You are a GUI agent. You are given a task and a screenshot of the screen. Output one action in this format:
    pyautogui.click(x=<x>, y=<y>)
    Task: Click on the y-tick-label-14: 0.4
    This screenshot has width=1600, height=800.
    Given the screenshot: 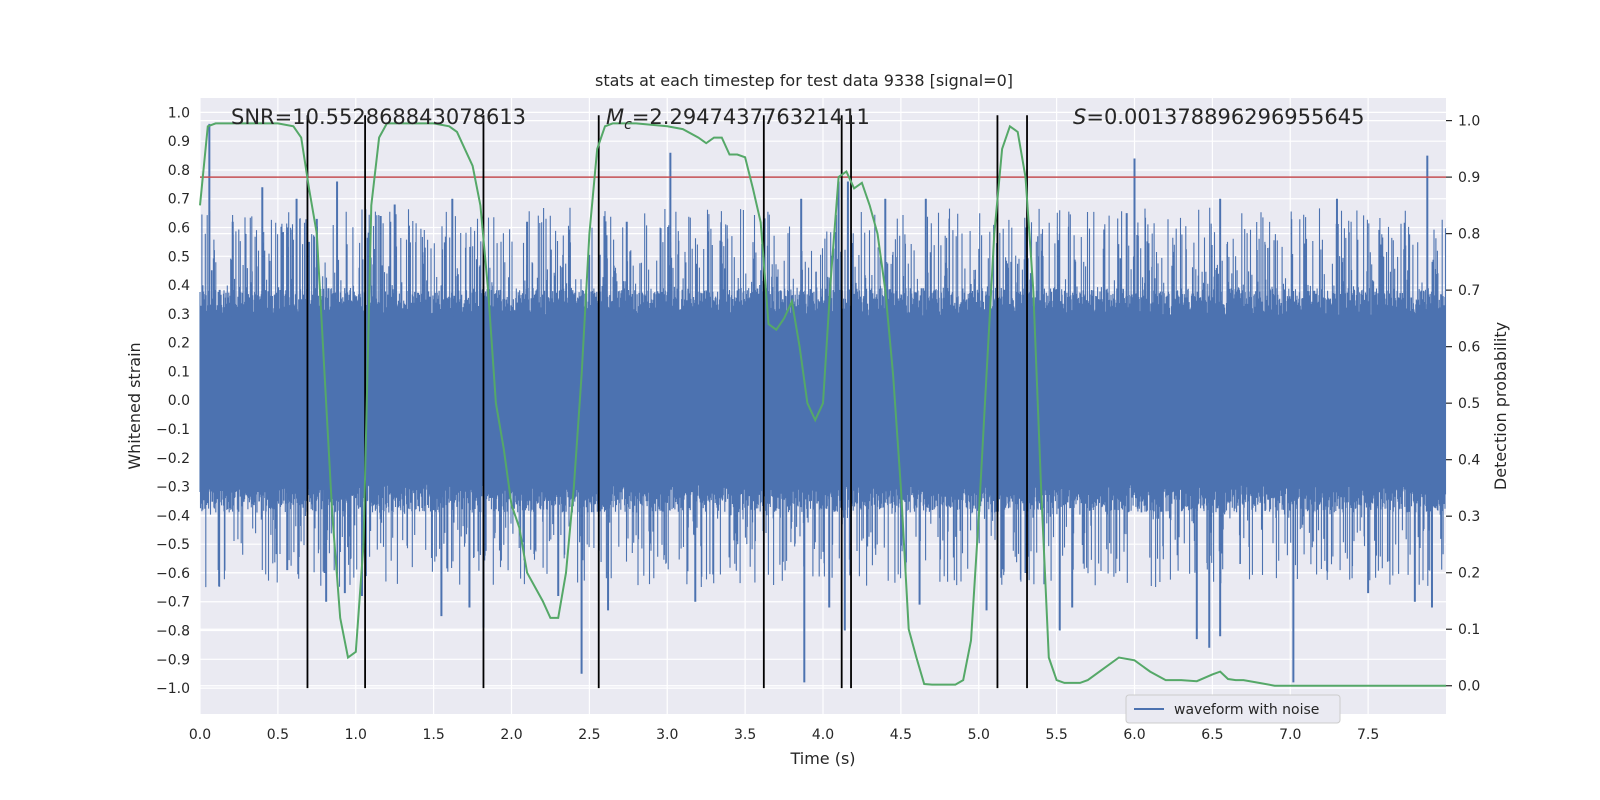 What is the action you would take?
    pyautogui.click(x=179, y=286)
    